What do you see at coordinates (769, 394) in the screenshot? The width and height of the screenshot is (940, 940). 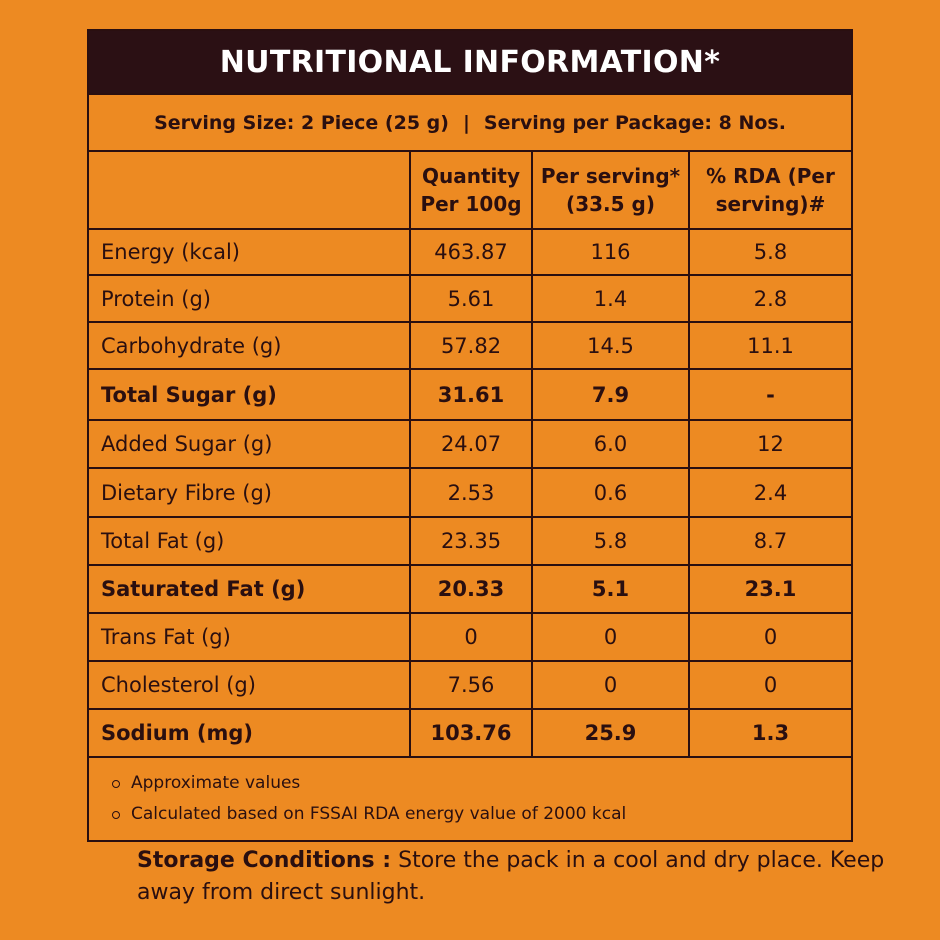 I see `rda-cell: -` at bounding box center [769, 394].